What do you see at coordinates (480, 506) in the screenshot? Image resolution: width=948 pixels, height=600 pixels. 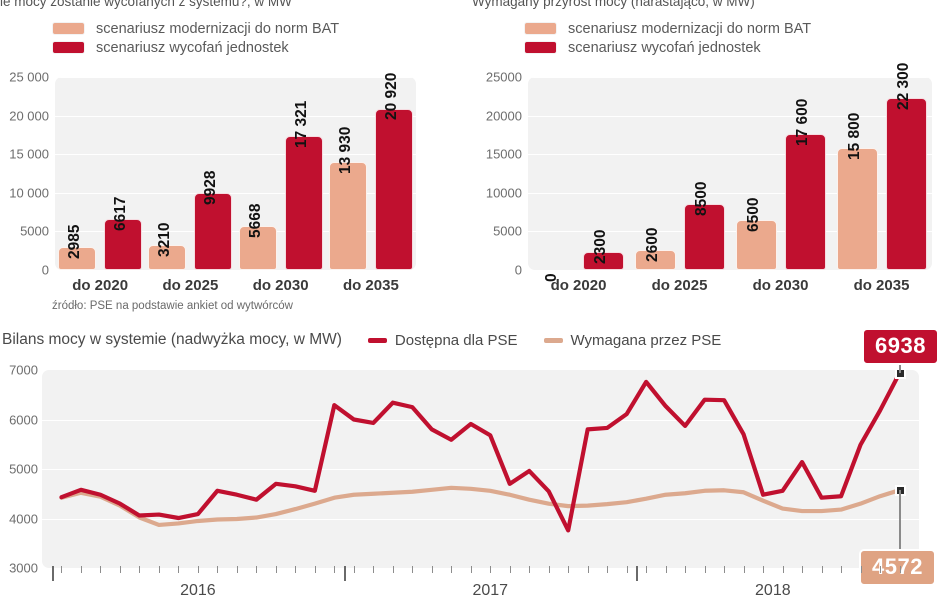 I see `line-series` at bounding box center [480, 506].